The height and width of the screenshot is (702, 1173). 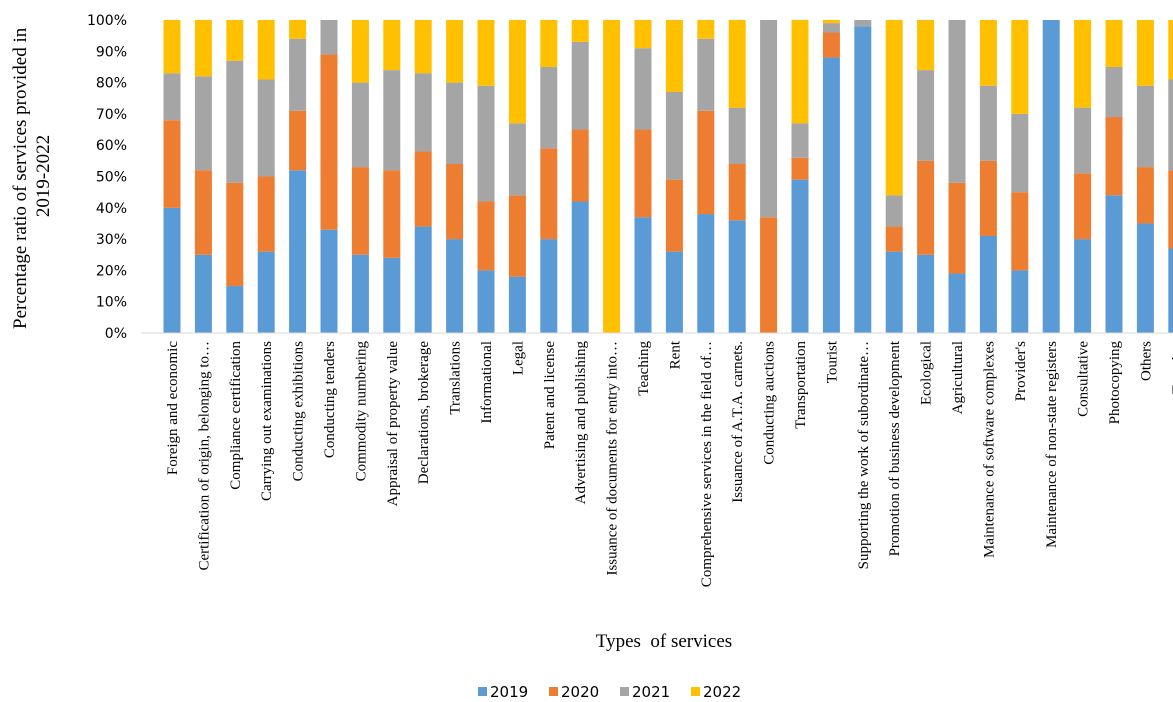 What do you see at coordinates (173, 408) in the screenshot?
I see `category-label: Foreign and economic` at bounding box center [173, 408].